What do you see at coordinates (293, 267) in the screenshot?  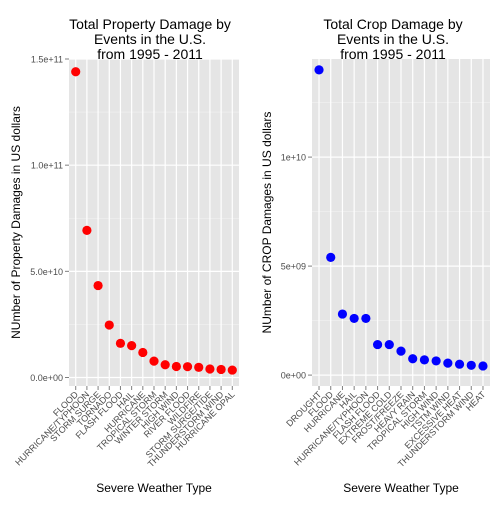 I see `y-tick-label: 5e+09` at bounding box center [293, 267].